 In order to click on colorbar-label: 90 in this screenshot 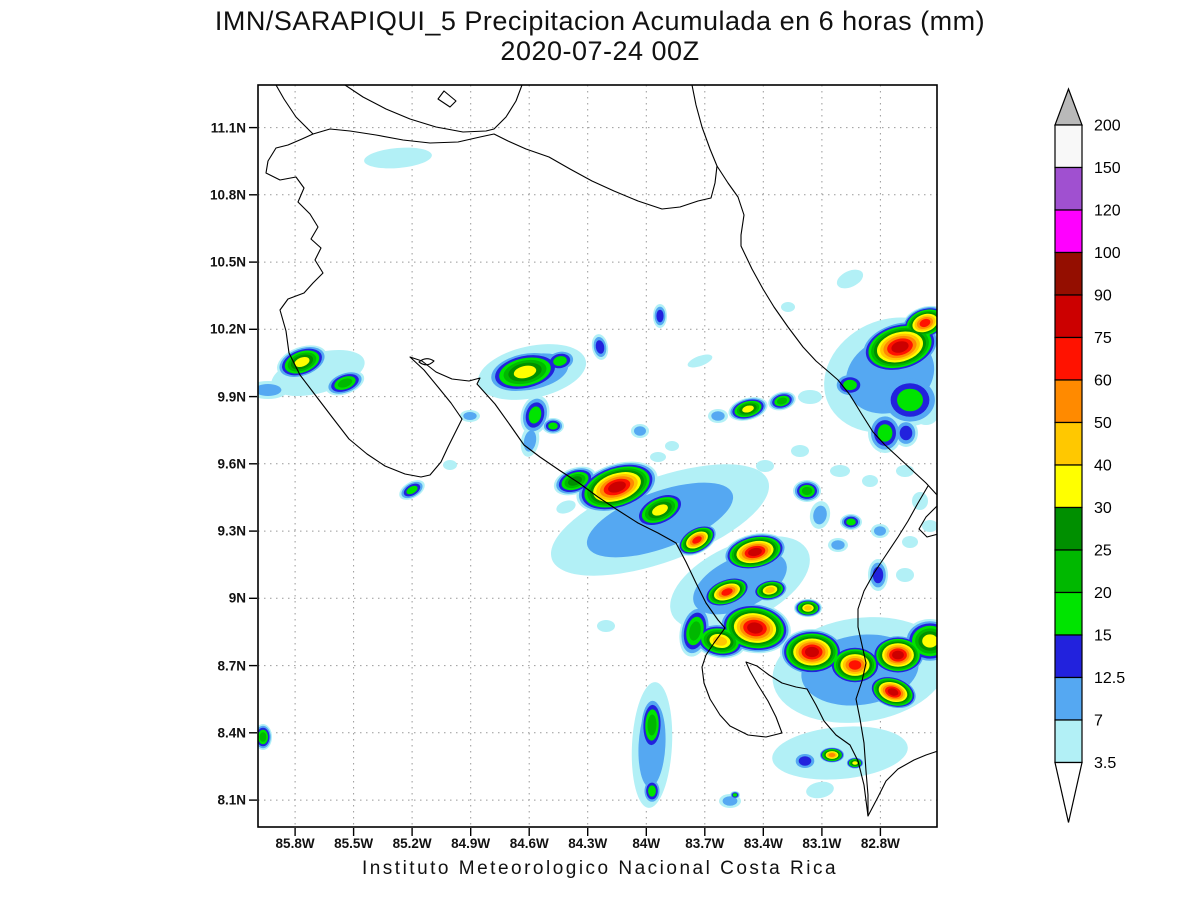, I will do `click(1103, 296)`.